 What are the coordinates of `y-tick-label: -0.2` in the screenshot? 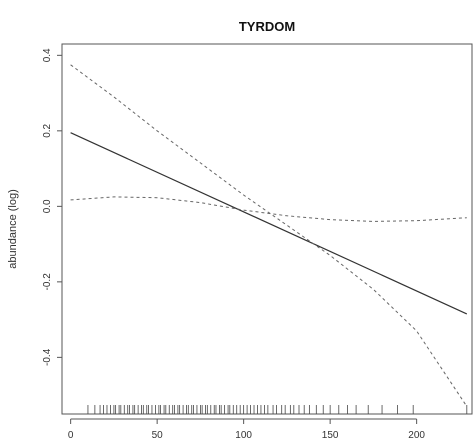 It's located at (47, 282).